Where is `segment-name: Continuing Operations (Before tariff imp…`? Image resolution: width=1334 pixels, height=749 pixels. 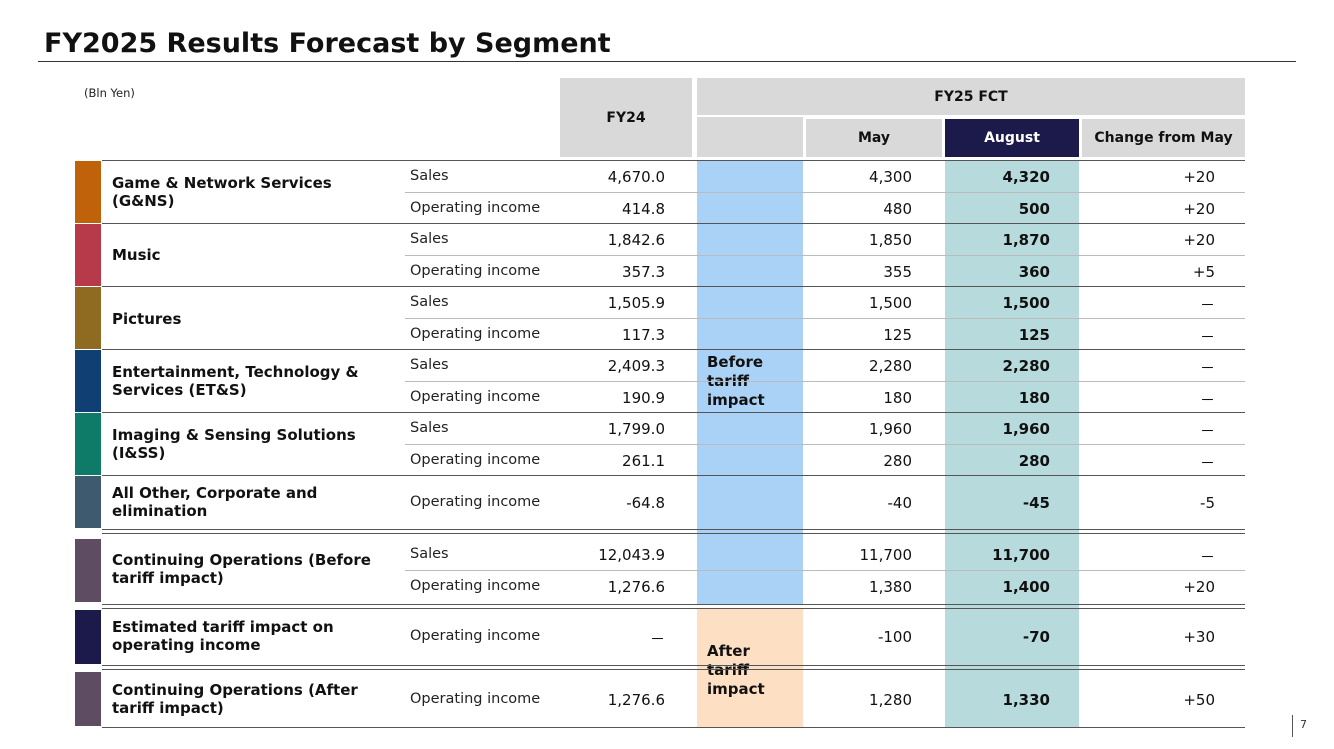 segment-name: Continuing Operations (Before tariff imp… is located at coordinates (241, 569).